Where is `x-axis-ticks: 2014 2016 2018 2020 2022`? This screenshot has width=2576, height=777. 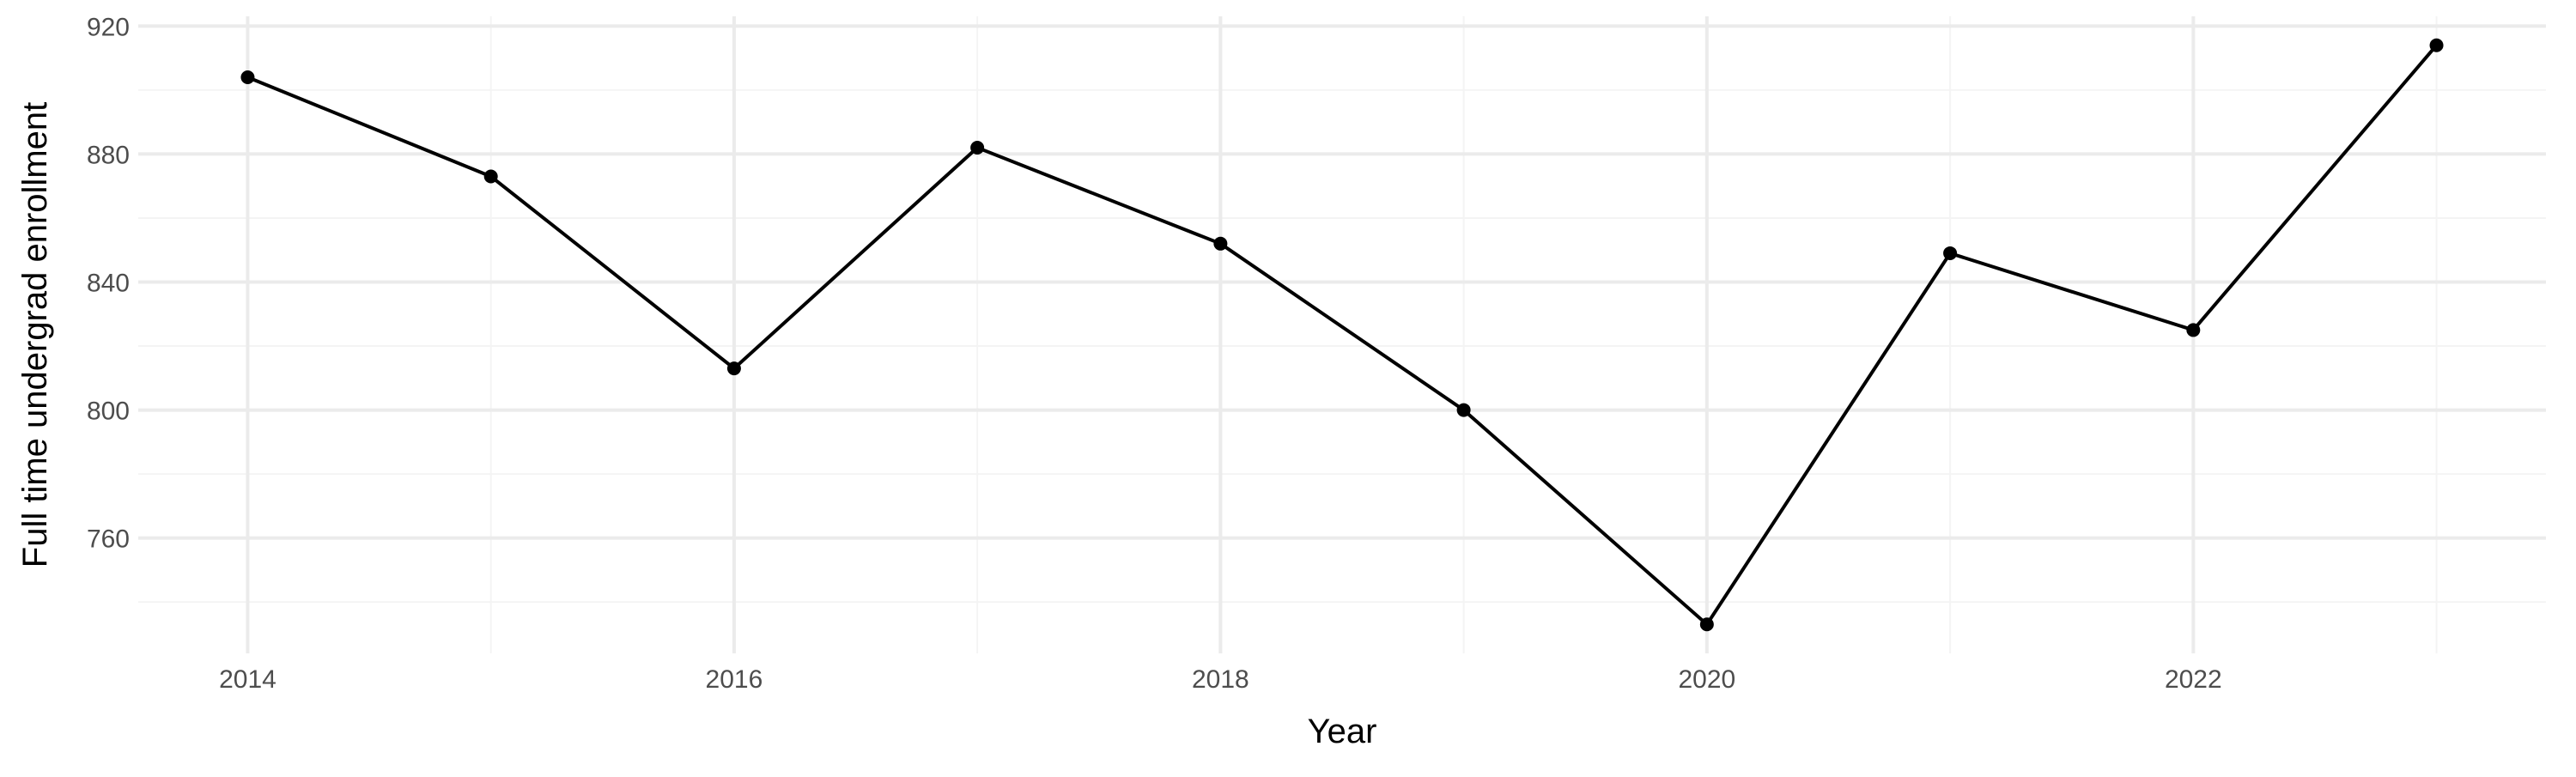 x-axis-ticks: 2014 2016 2018 2020 2022 is located at coordinates (1221, 679).